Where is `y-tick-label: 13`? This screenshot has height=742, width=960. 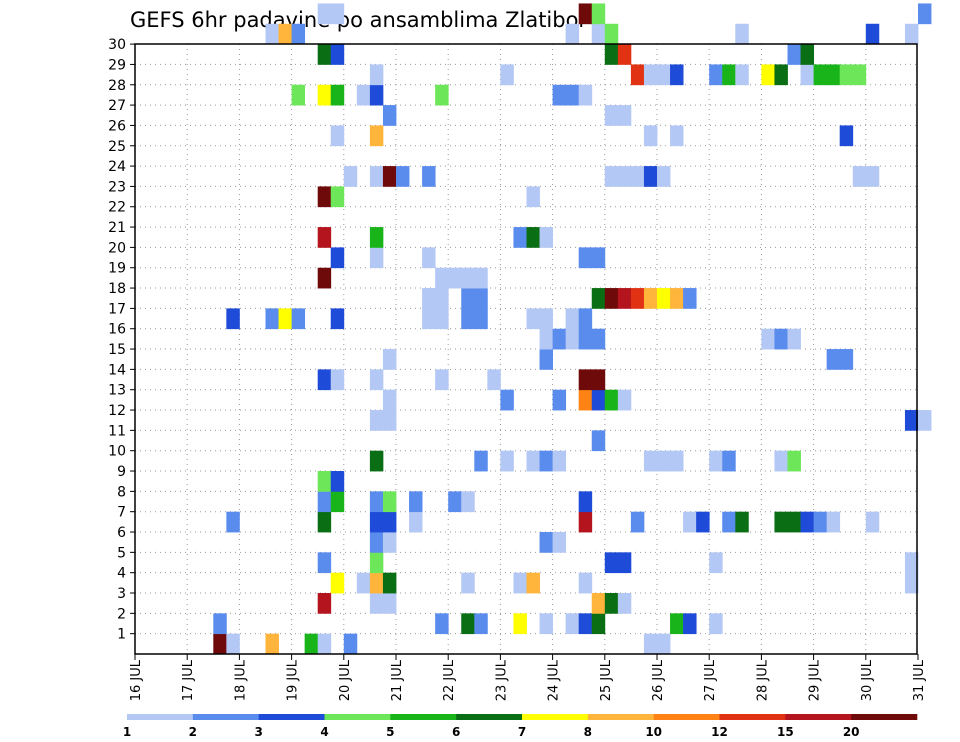 y-tick-label: 13 is located at coordinates (117, 391).